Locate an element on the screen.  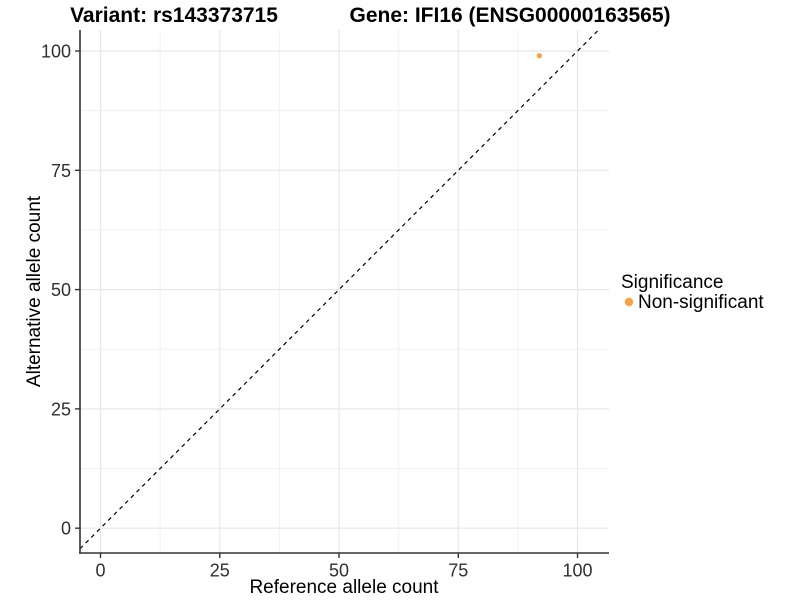
y-tick-label: 50 is located at coordinates (61, 290).